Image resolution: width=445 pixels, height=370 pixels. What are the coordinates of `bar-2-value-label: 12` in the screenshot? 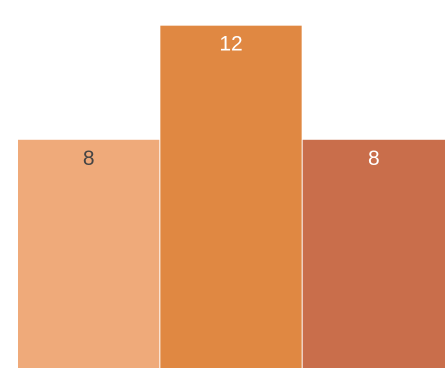 It's located at (230, 44).